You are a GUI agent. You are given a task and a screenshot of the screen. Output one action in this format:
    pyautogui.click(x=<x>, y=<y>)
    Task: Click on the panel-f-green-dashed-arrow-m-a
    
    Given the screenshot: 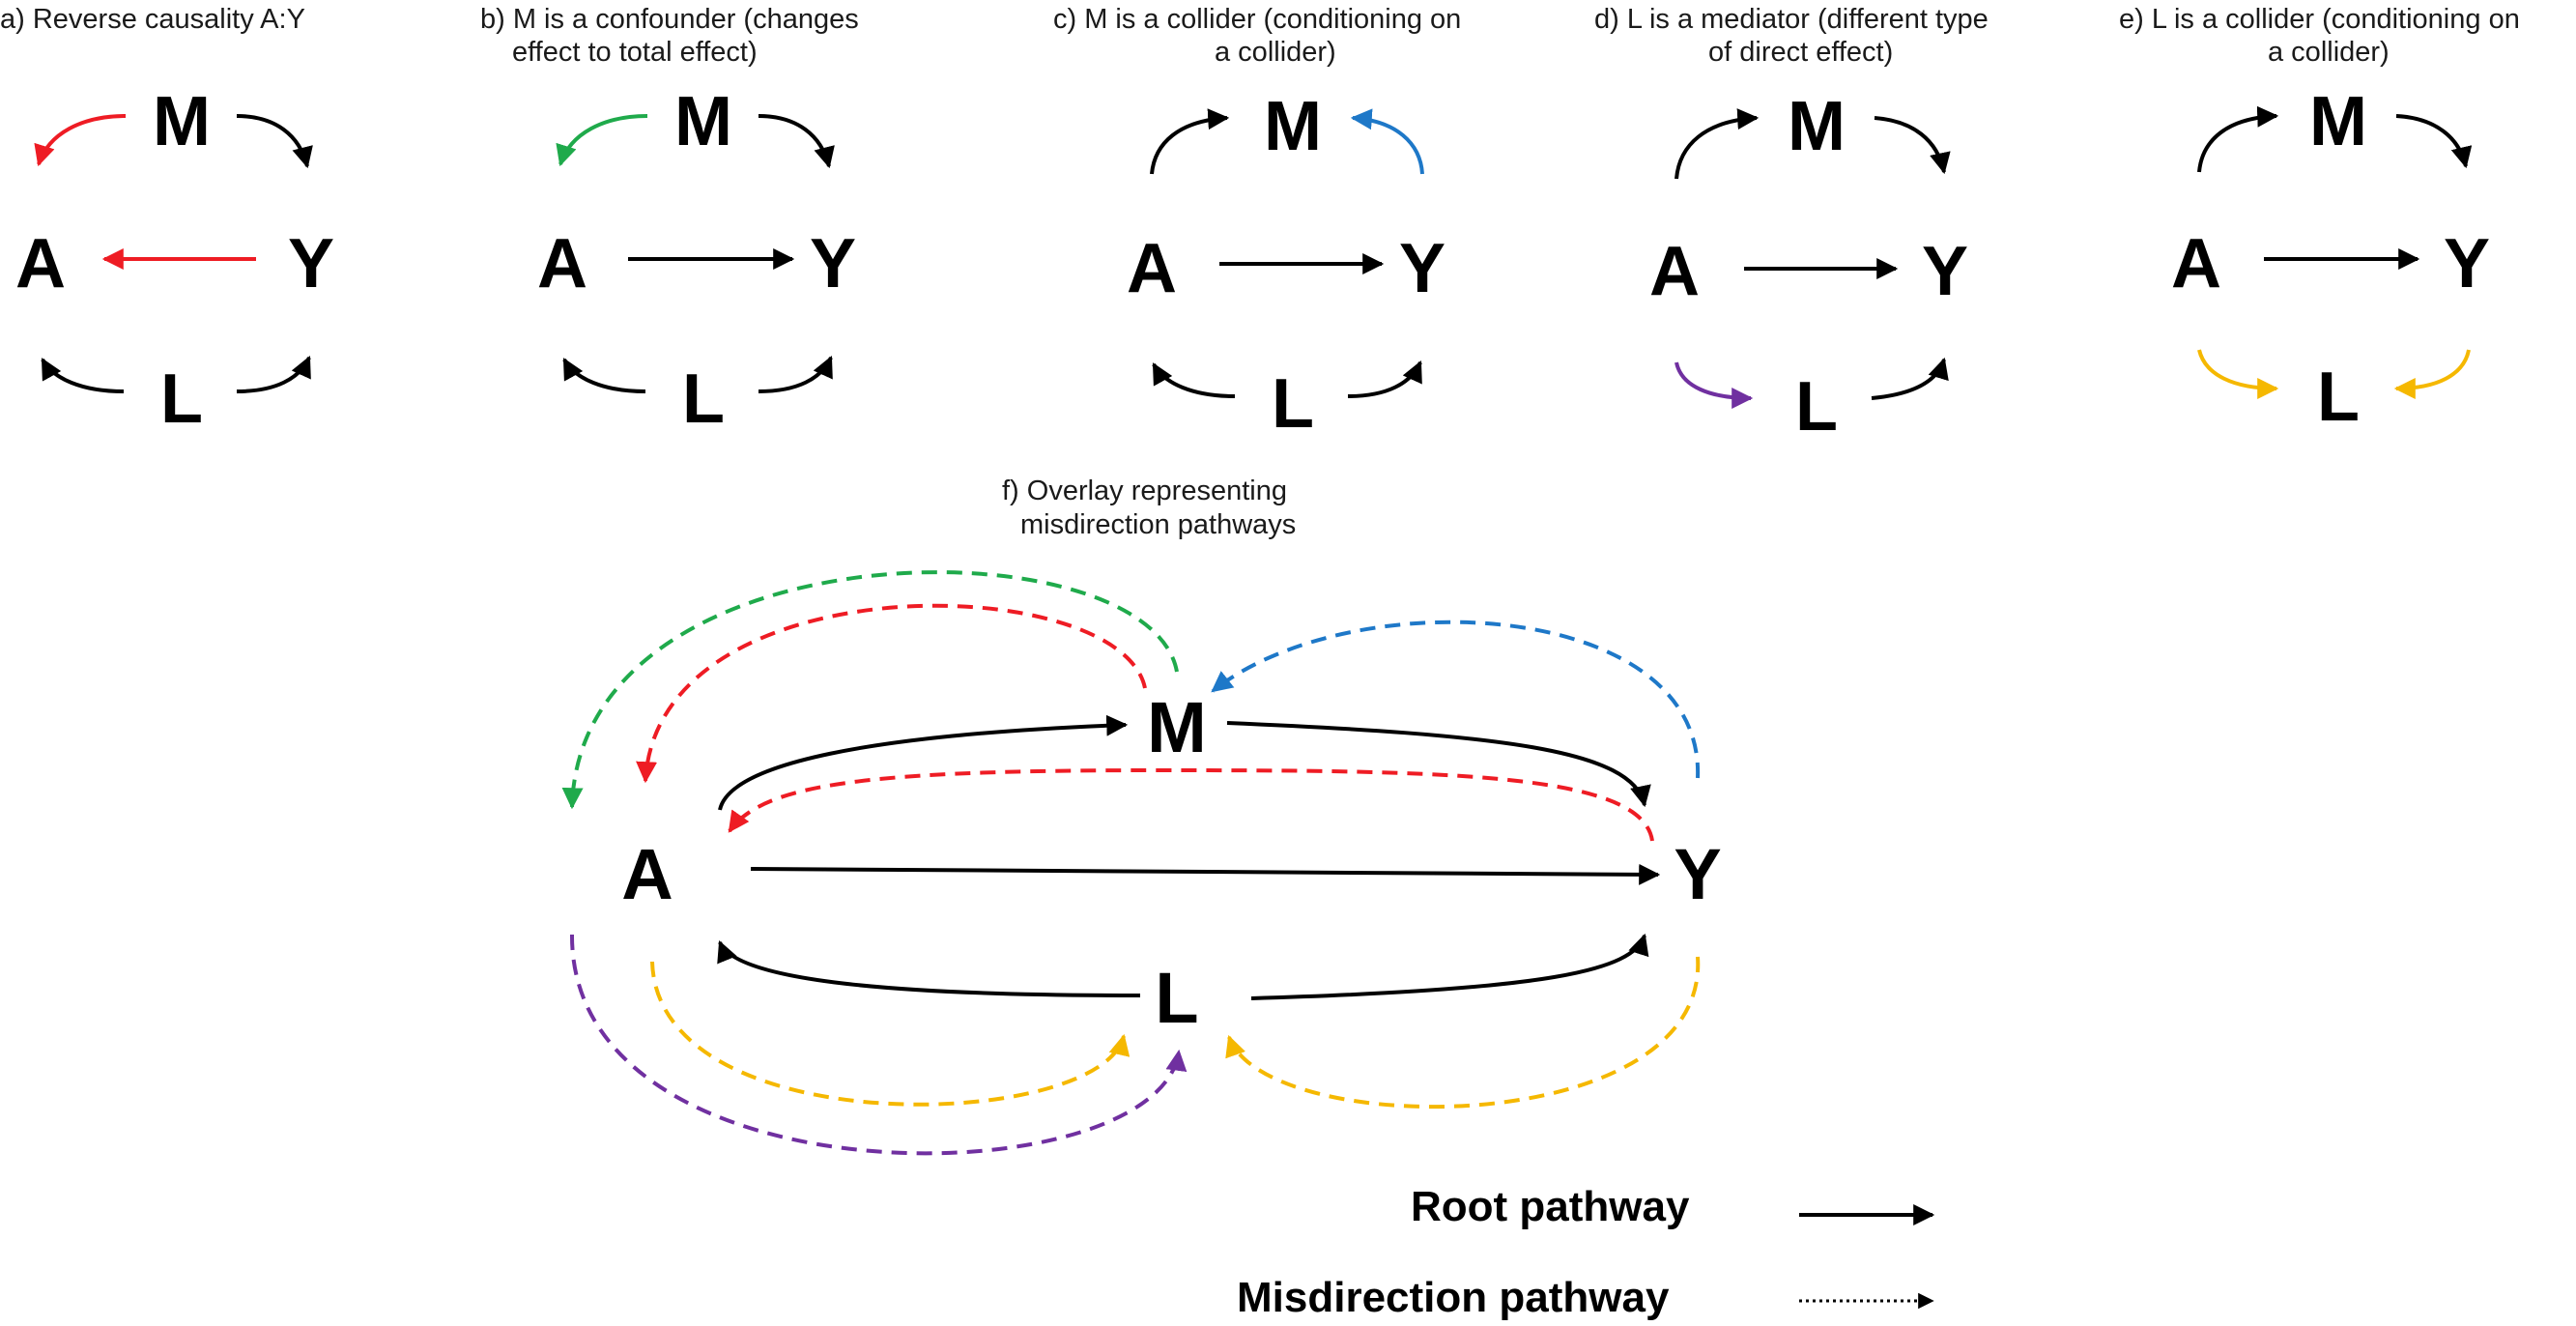 What is the action you would take?
    pyautogui.click(x=870, y=690)
    